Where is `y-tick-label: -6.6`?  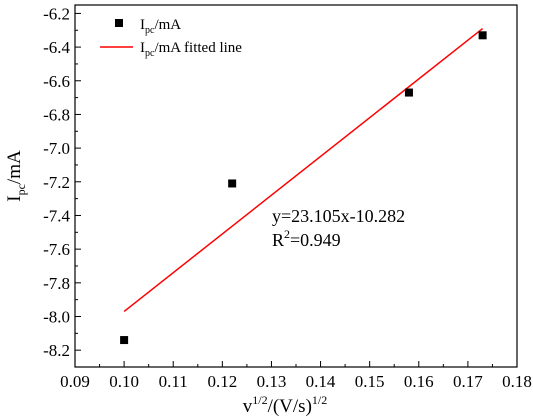
y-tick-label: -6.6 is located at coordinates (56, 81).